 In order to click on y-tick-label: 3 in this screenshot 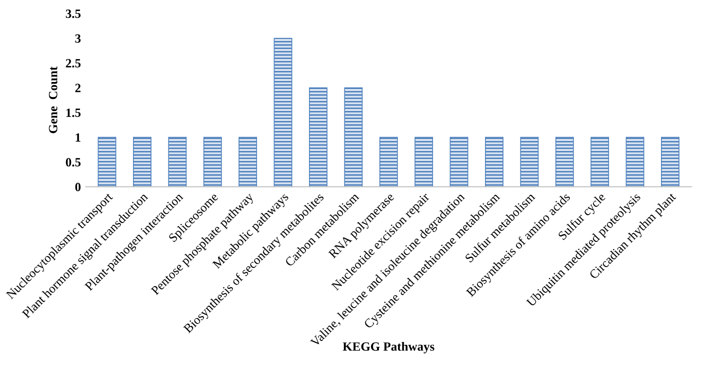, I will do `click(78, 38)`.